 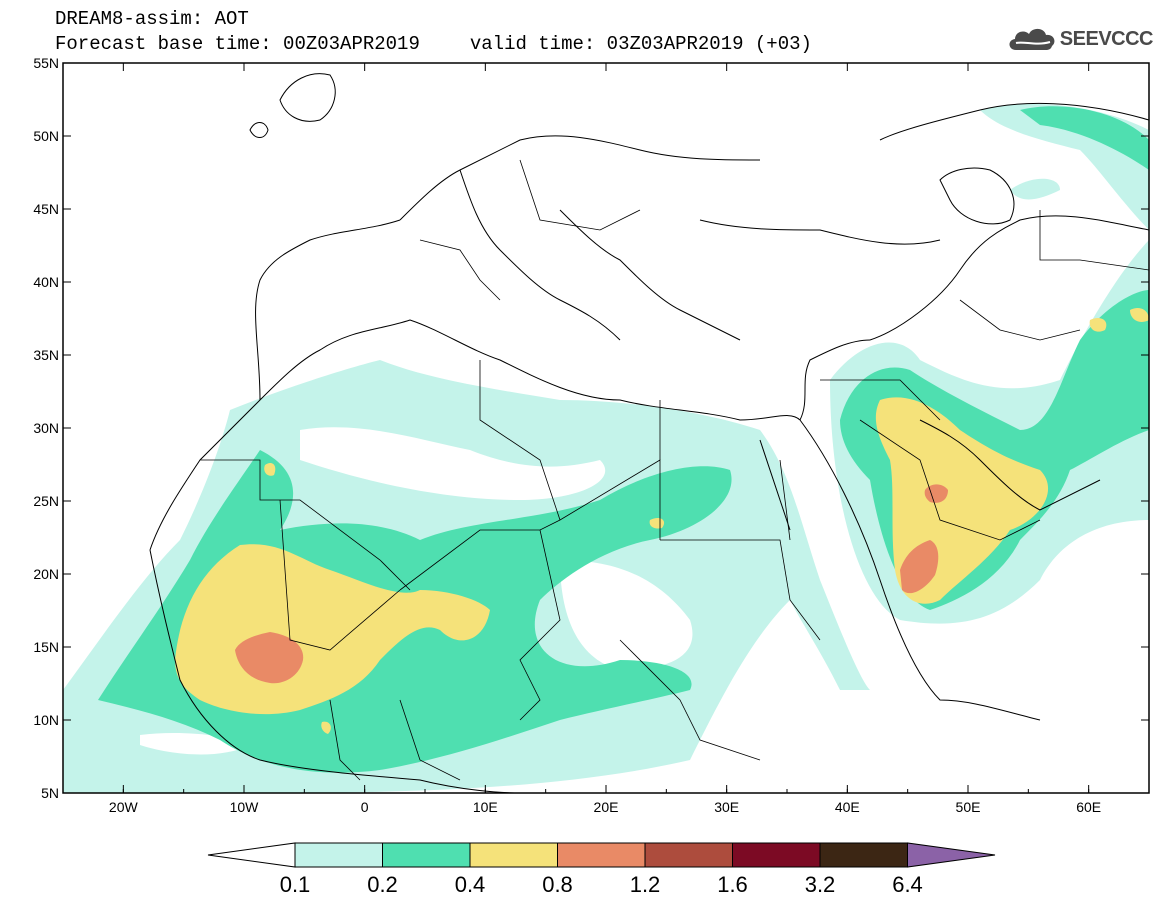 What do you see at coordinates (50, 793) in the screenshot?
I see `lat-tick-label: 5N` at bounding box center [50, 793].